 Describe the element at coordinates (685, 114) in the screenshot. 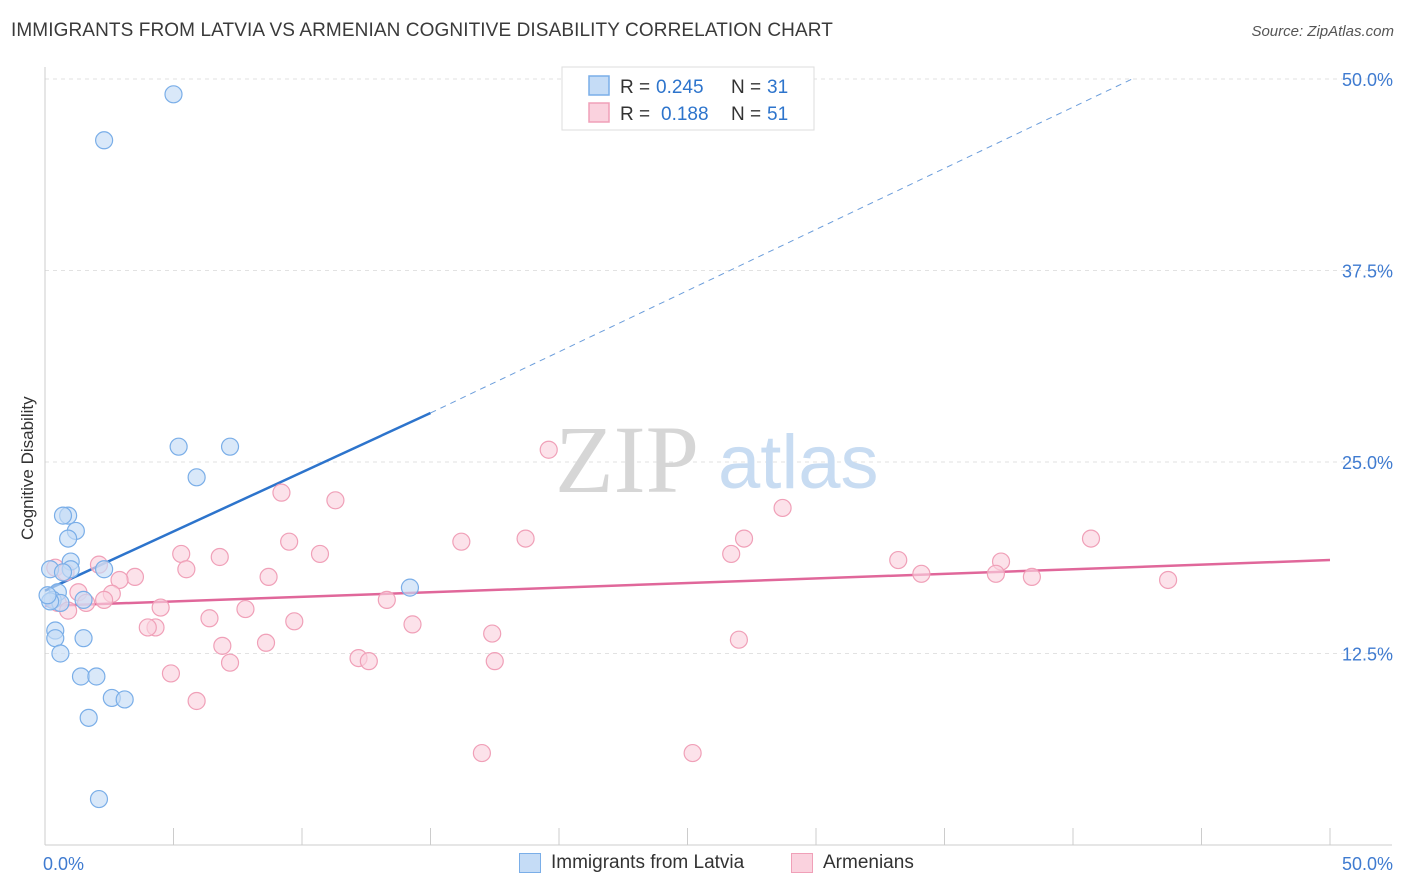

I see `legend-r-value-armenians: 0.188` at that location.